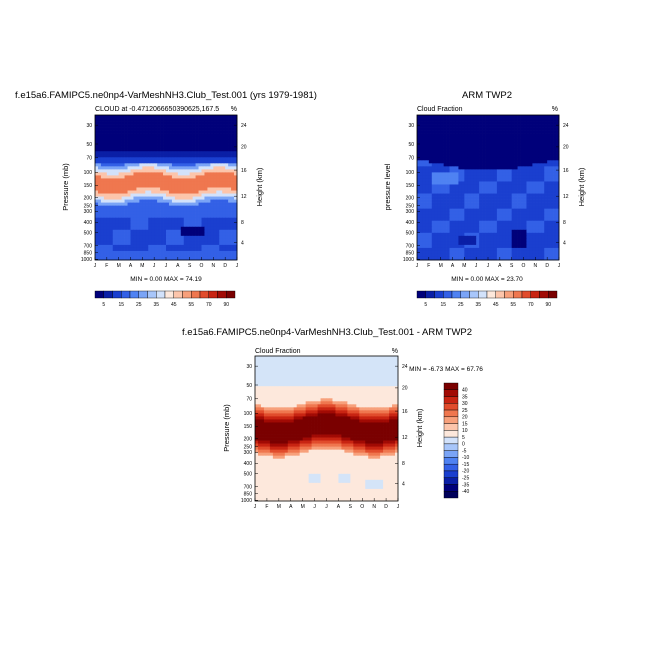 This screenshot has height=659, width=654. I want to click on y-tick-label: 1000, so click(408, 260).